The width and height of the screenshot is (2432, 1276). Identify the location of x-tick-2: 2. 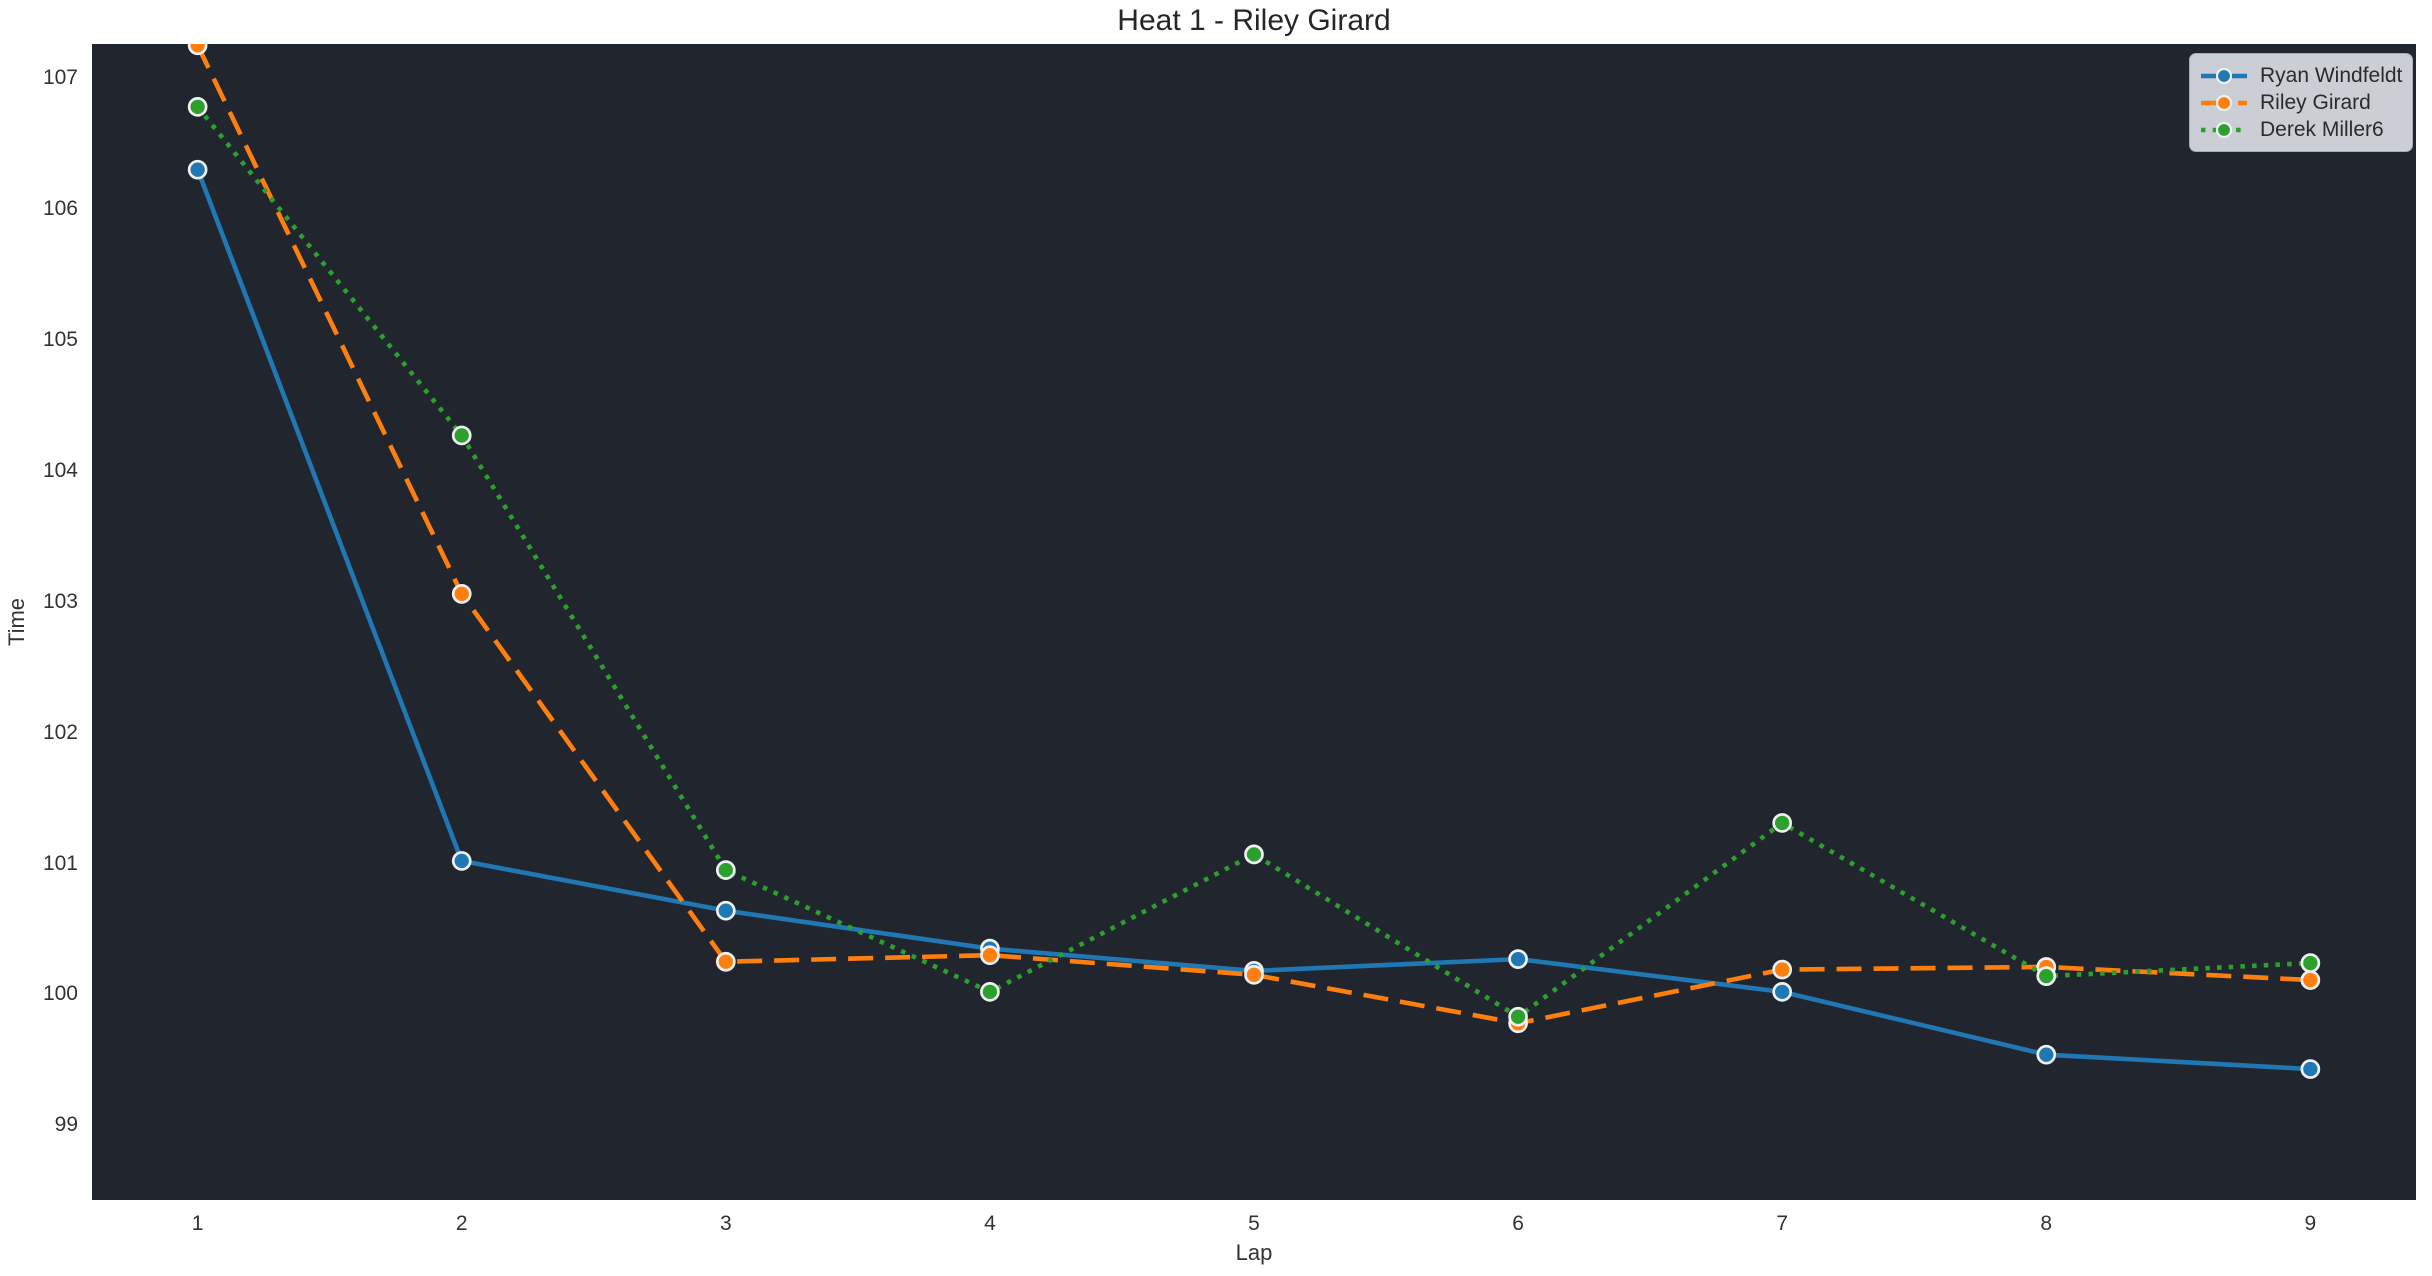
(461, 1223).